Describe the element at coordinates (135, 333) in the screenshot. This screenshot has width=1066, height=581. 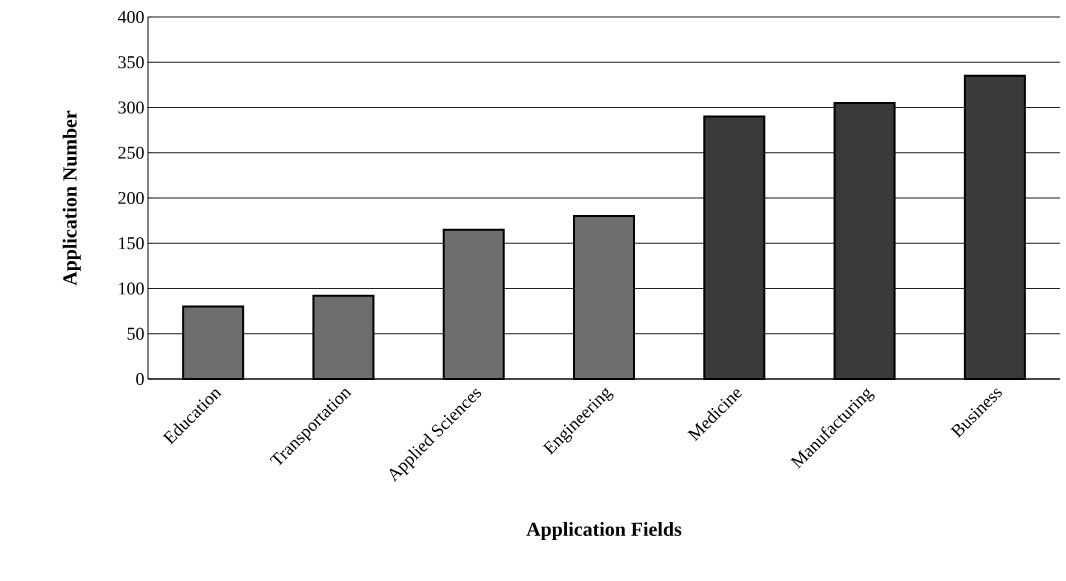
I see `y-tick-label: 50` at that location.